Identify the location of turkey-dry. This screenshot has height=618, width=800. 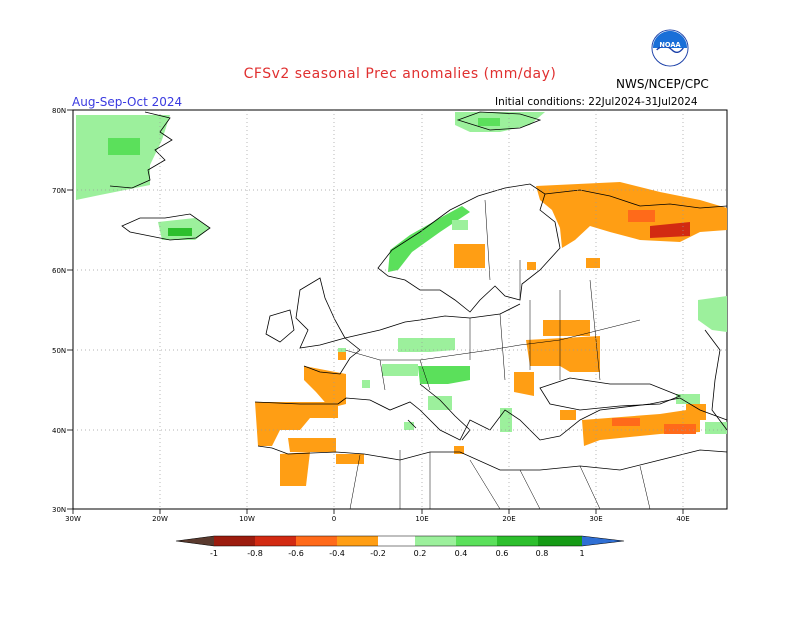
(641, 427).